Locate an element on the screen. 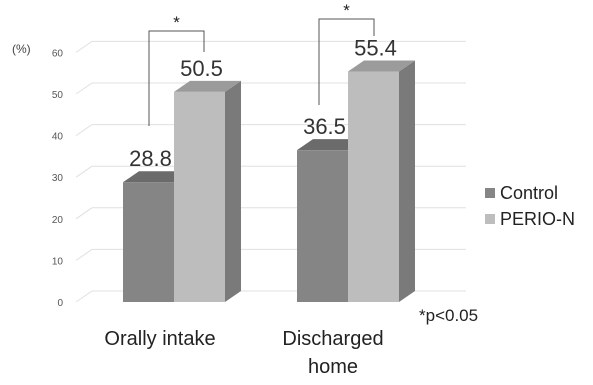 The height and width of the screenshot is (385, 593). legend-label-perio-n: PERIO-N is located at coordinates (538, 218).